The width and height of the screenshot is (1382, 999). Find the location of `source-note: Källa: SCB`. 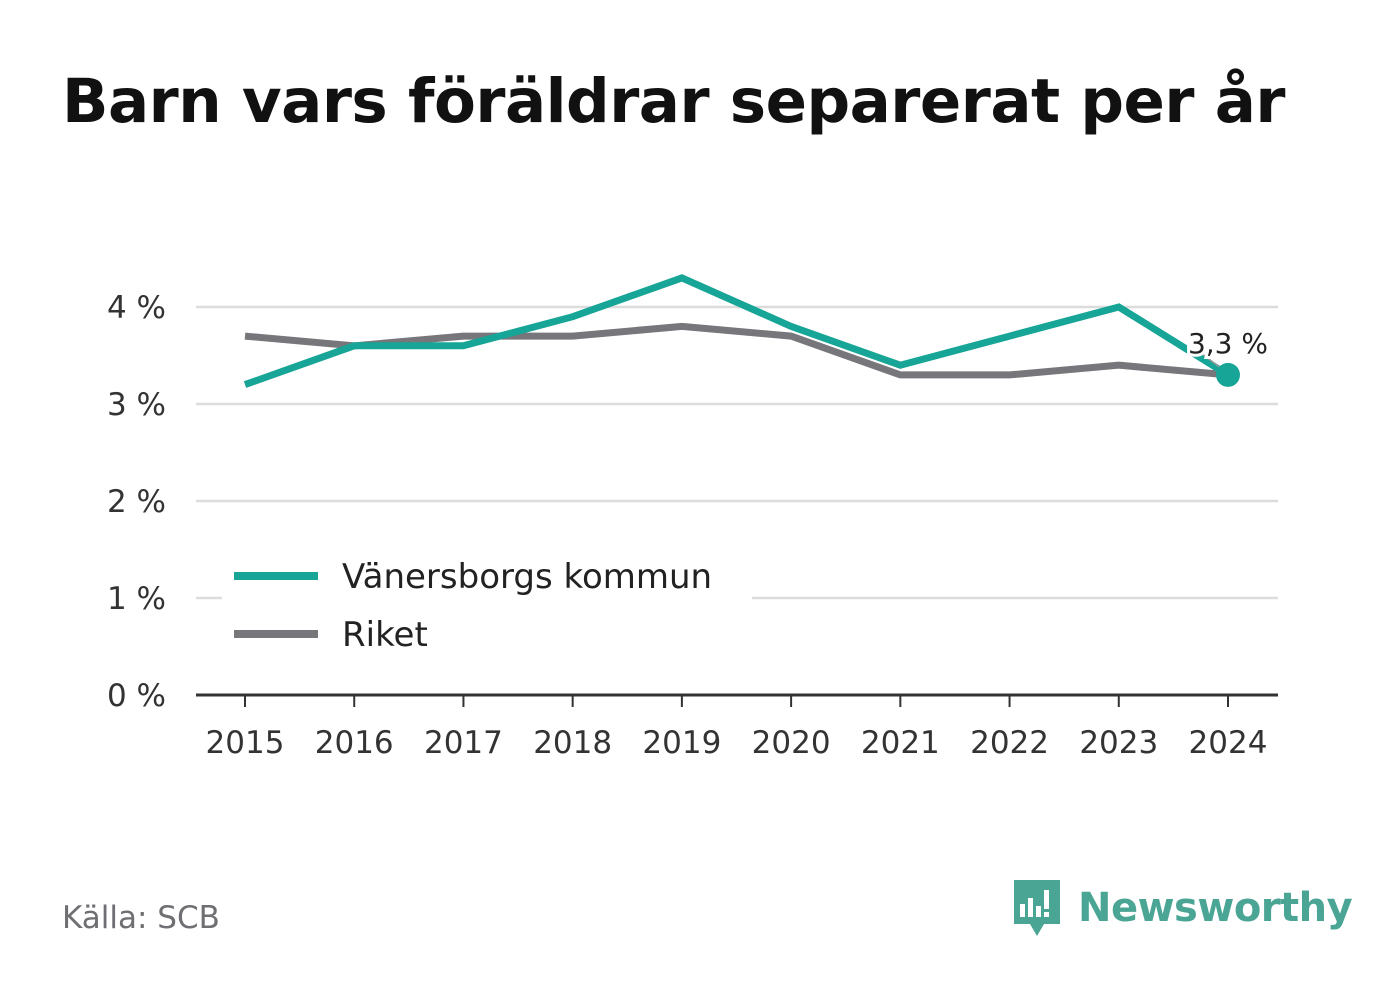

source-note: Källa: SCB is located at coordinates (141, 918).